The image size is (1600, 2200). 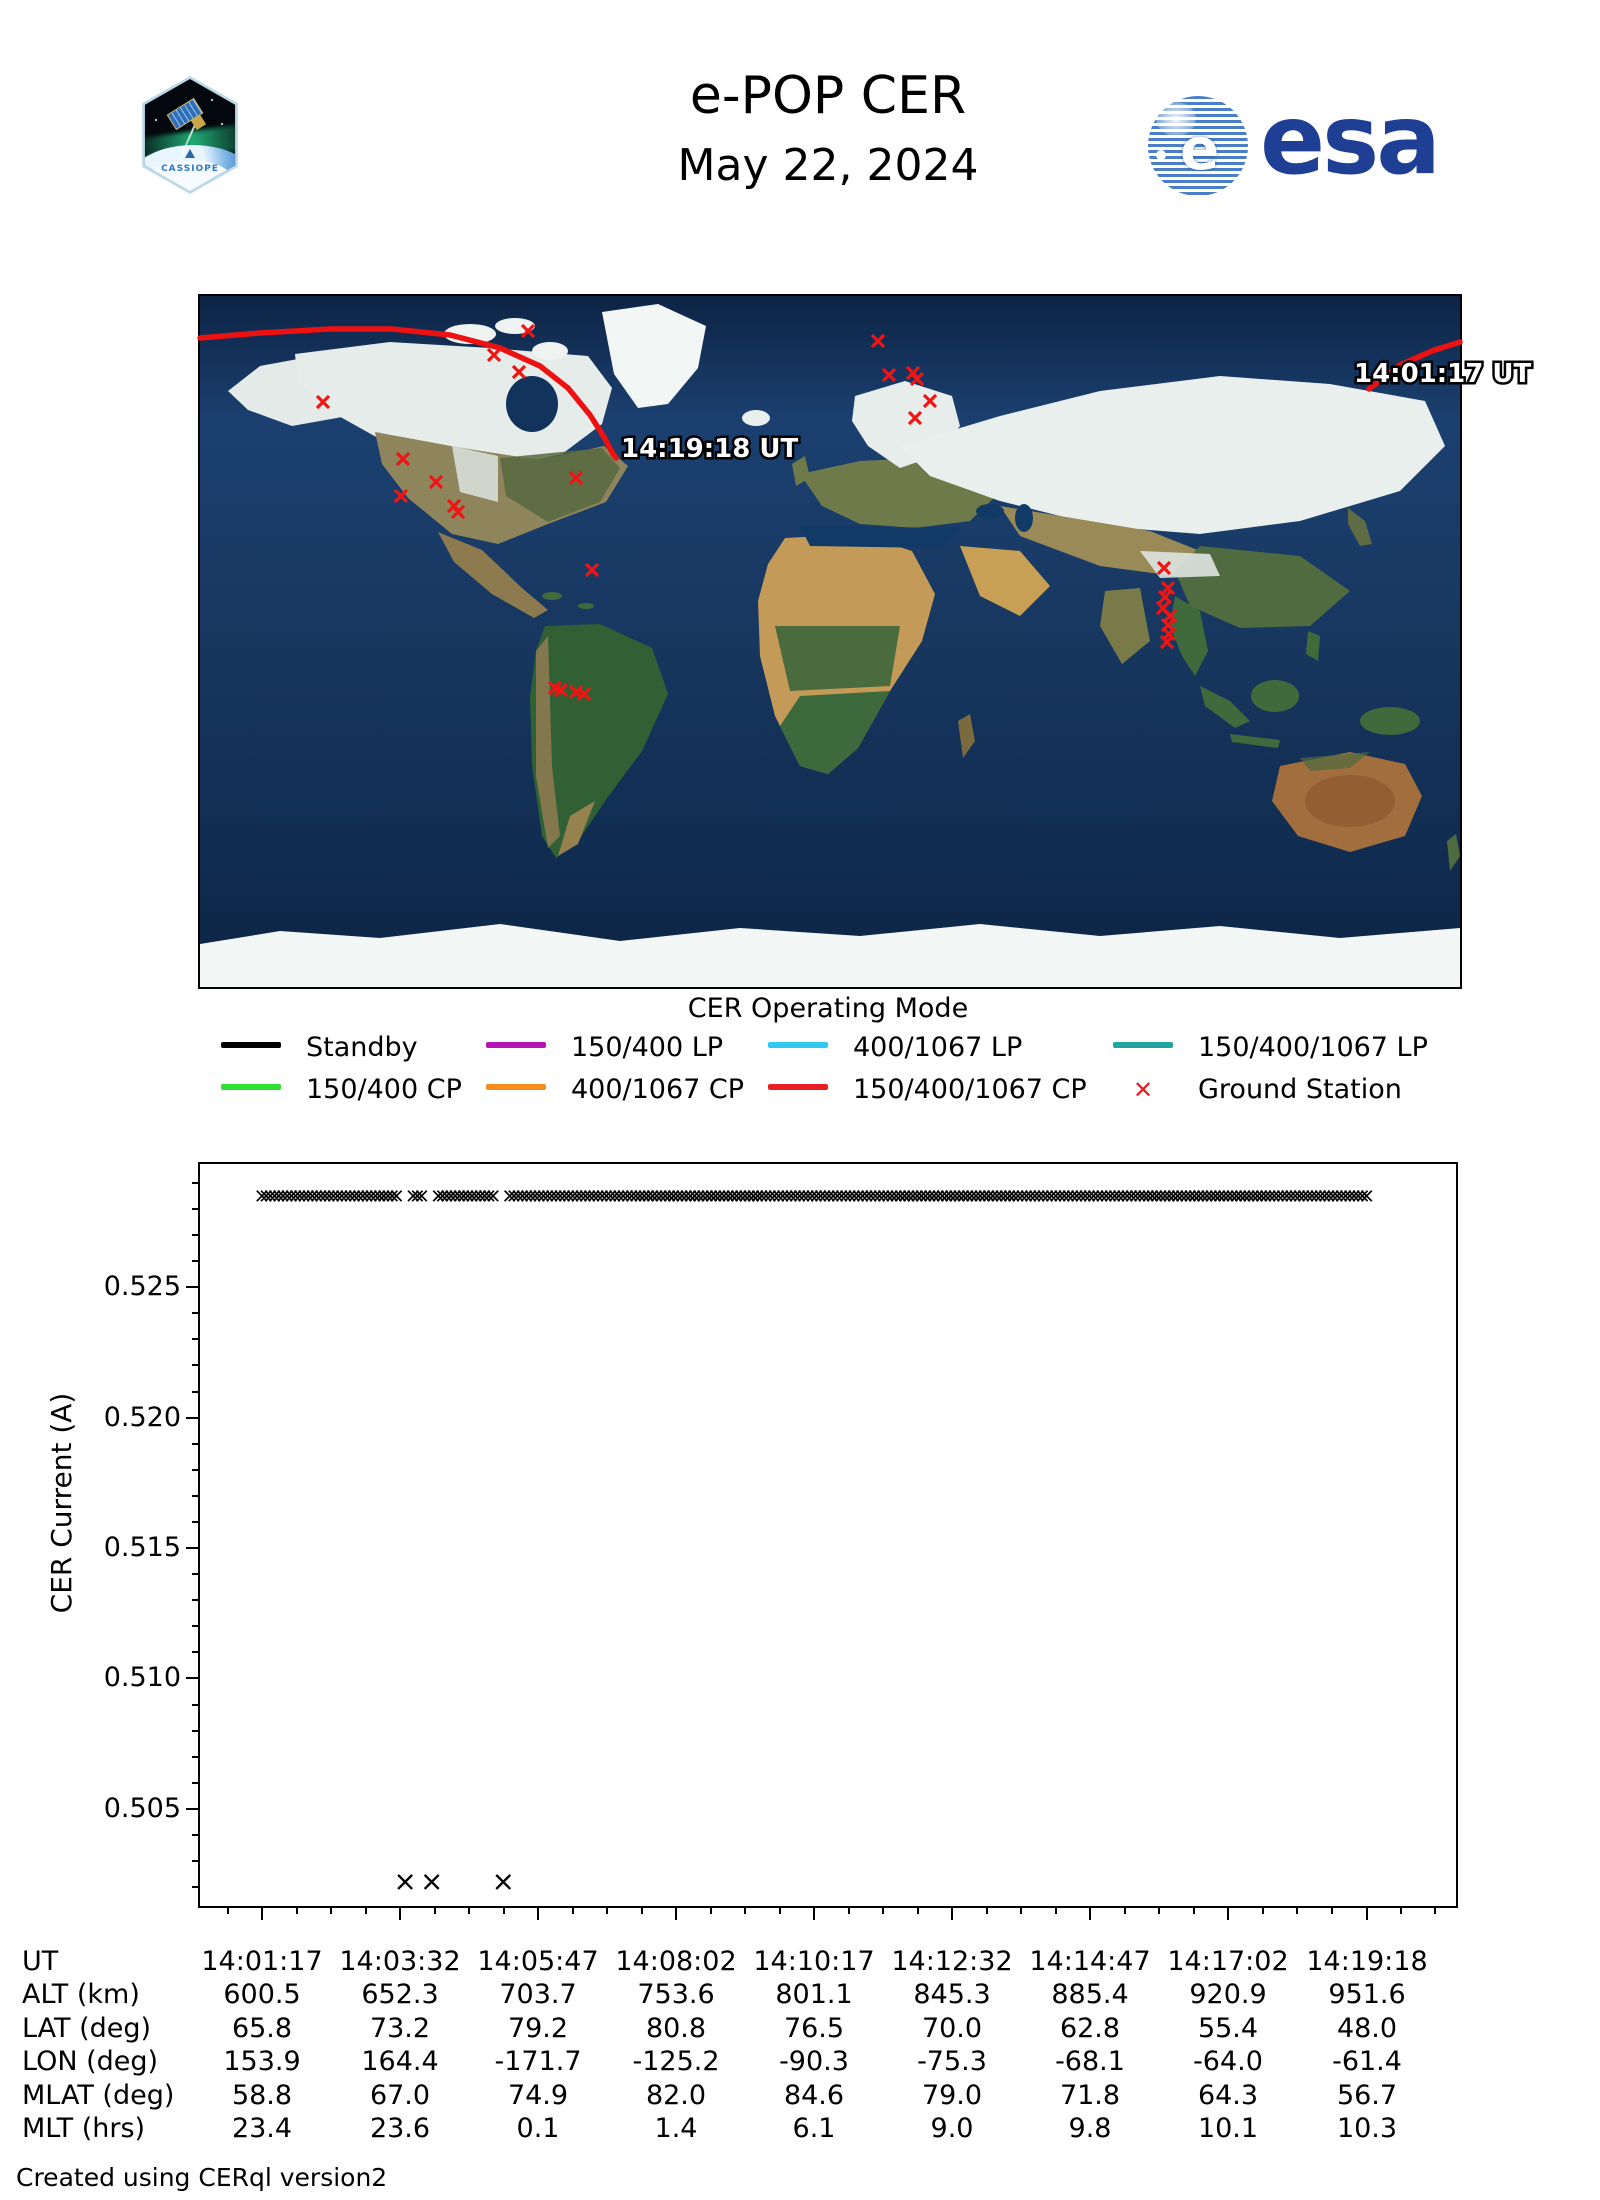 What do you see at coordinates (814, 2128) in the screenshot?
I see `table-cell: 6.1` at bounding box center [814, 2128].